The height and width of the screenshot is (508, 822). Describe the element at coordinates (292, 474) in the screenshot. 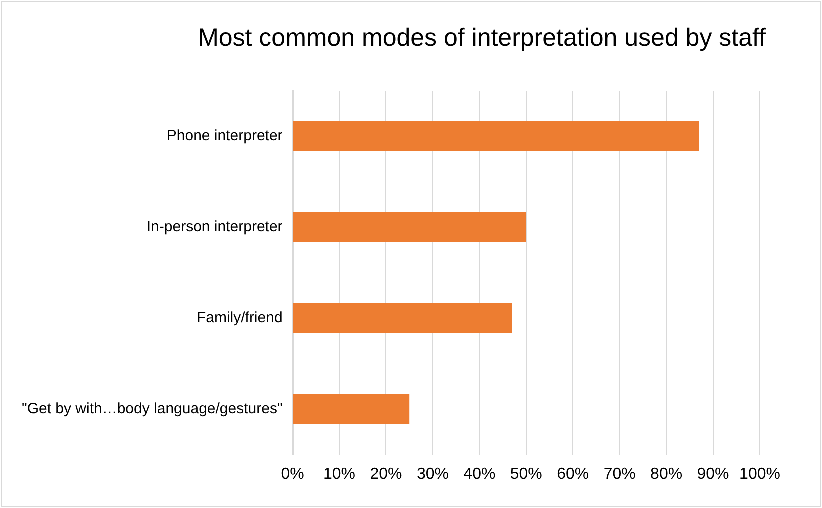

I see `x-tick-label: 0%` at that location.